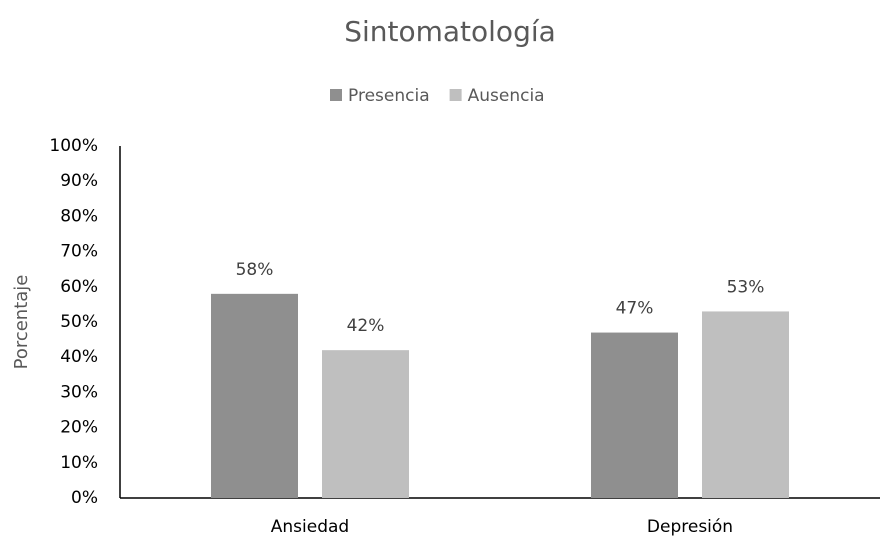 The height and width of the screenshot is (542, 889). I want to click on data-label: 58%, so click(255, 270).